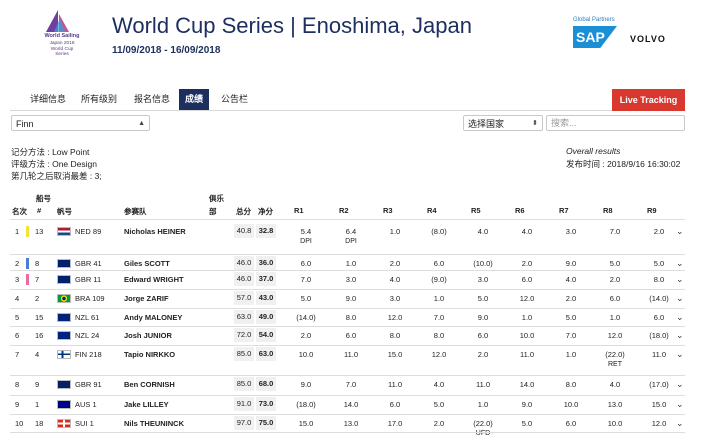  Describe the element at coordinates (306, 384) in the screenshot. I see `race-score: 9.0` at that location.